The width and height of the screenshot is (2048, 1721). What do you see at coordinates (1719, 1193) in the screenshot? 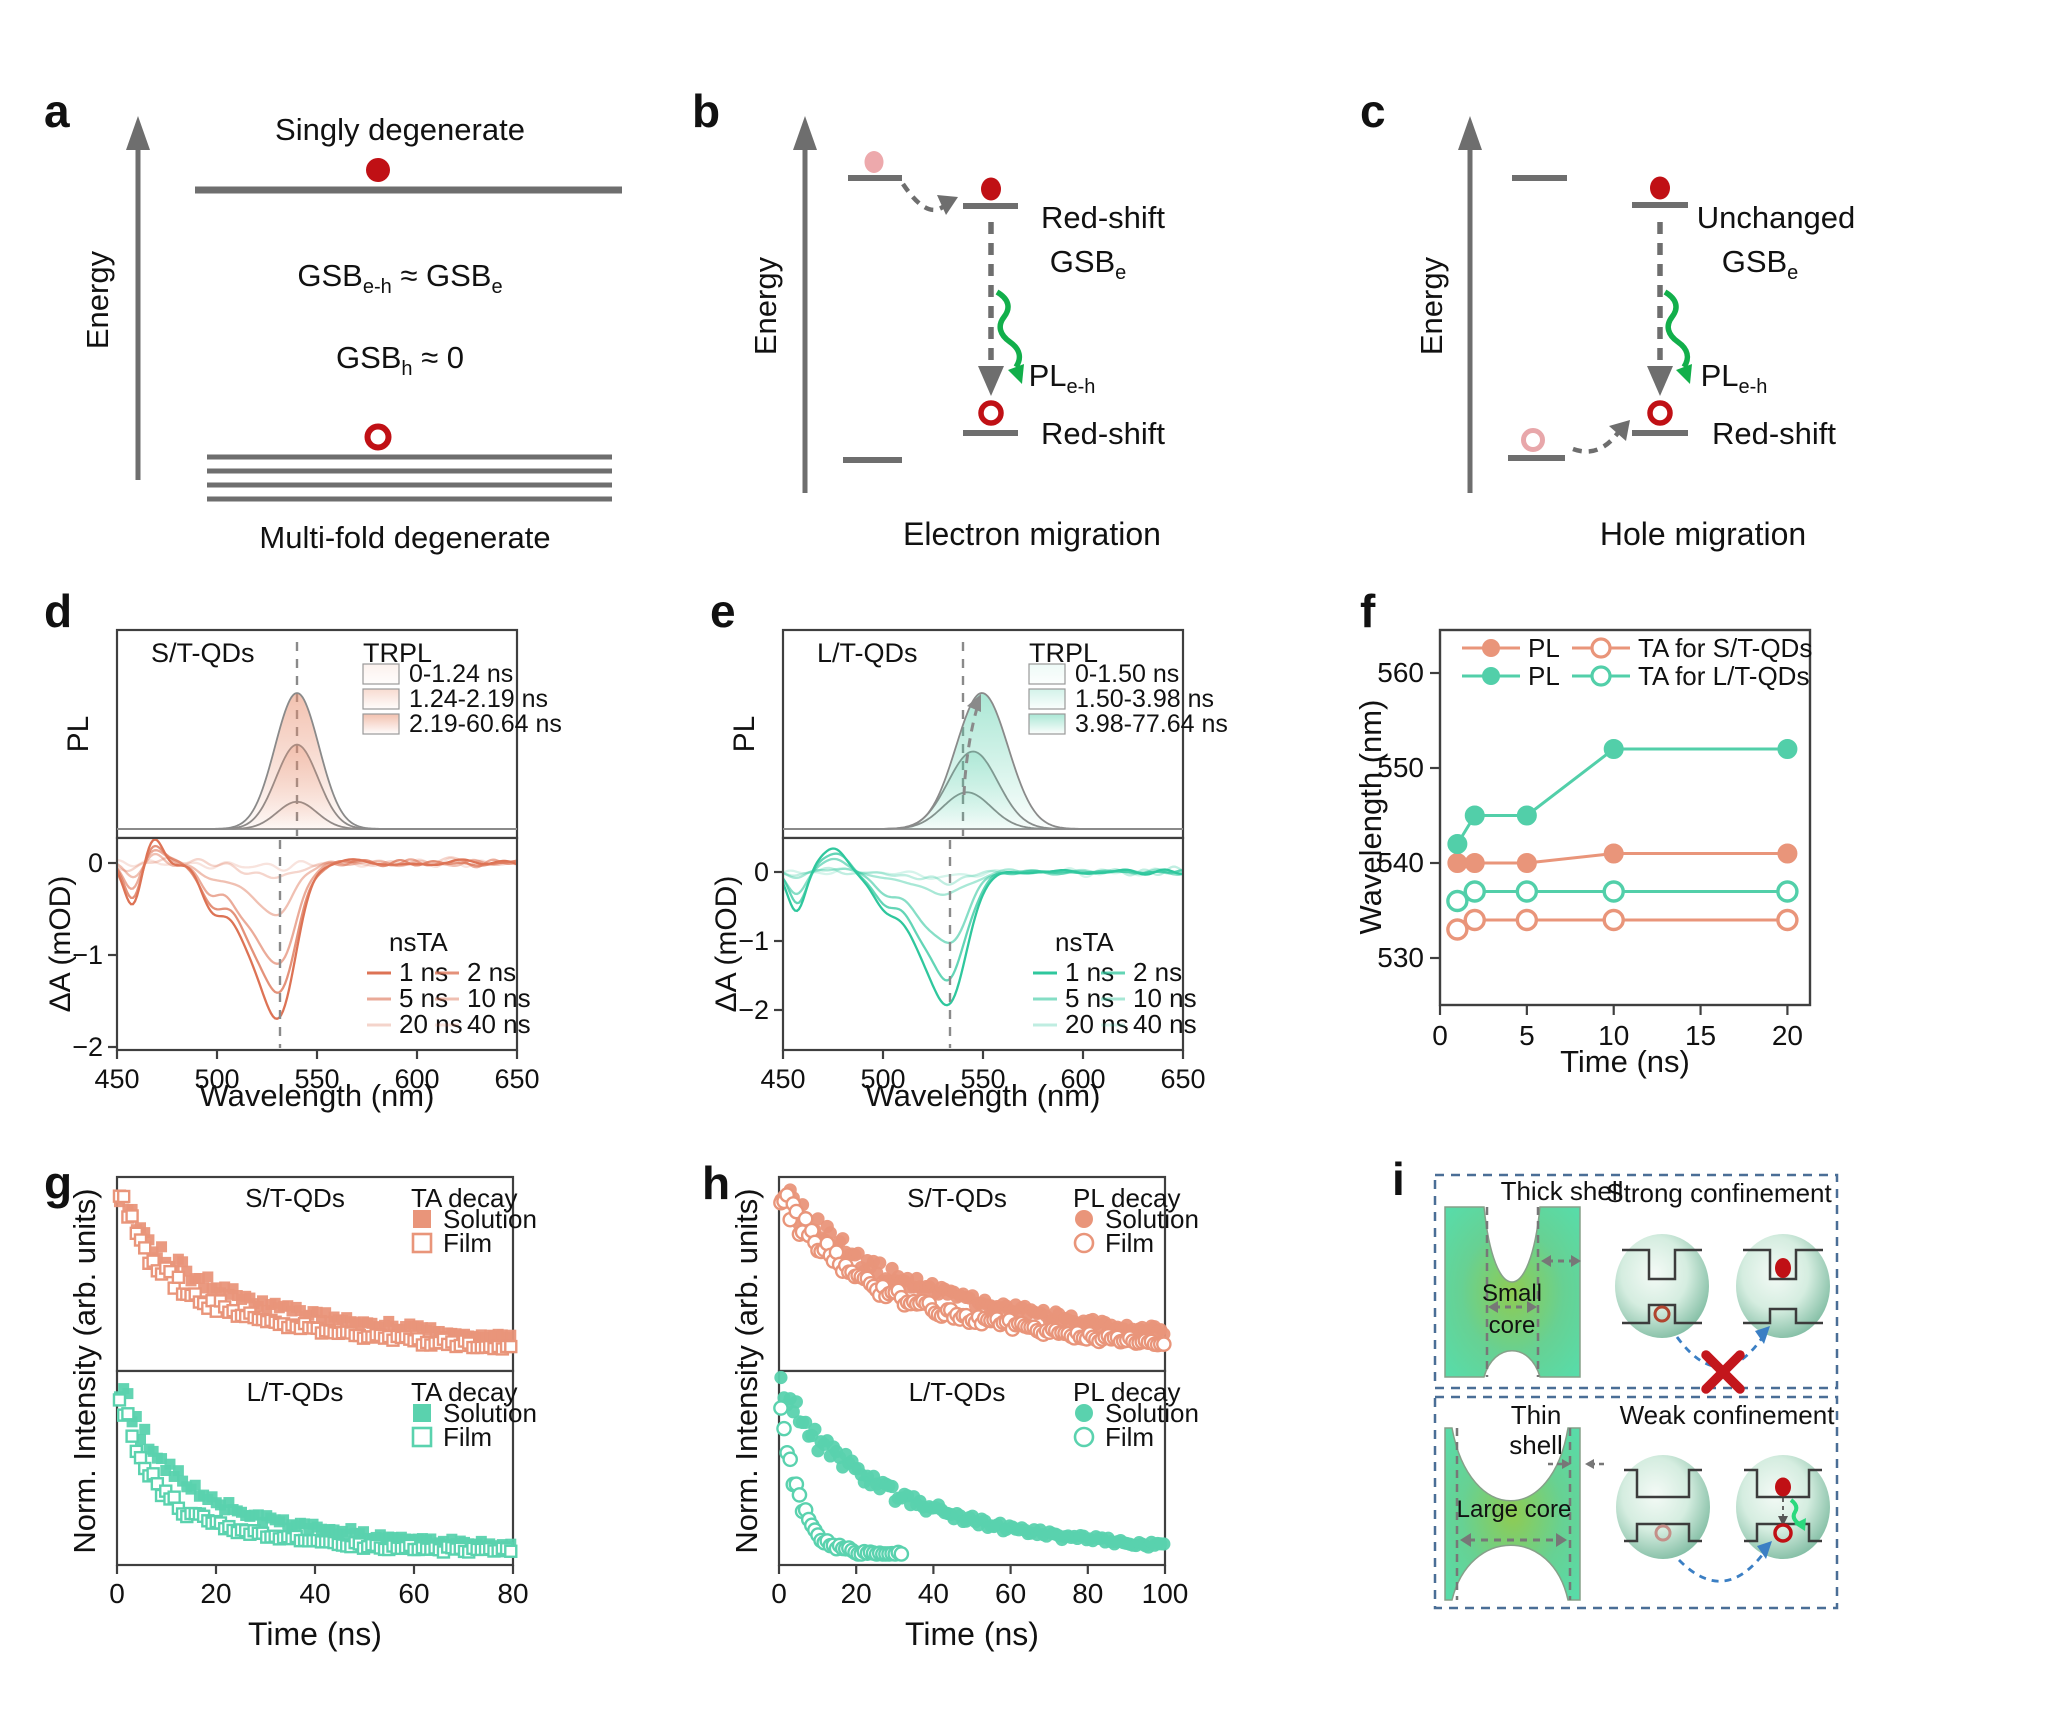
I see `strong-confinement-label: Strong confinement` at bounding box center [1719, 1193].